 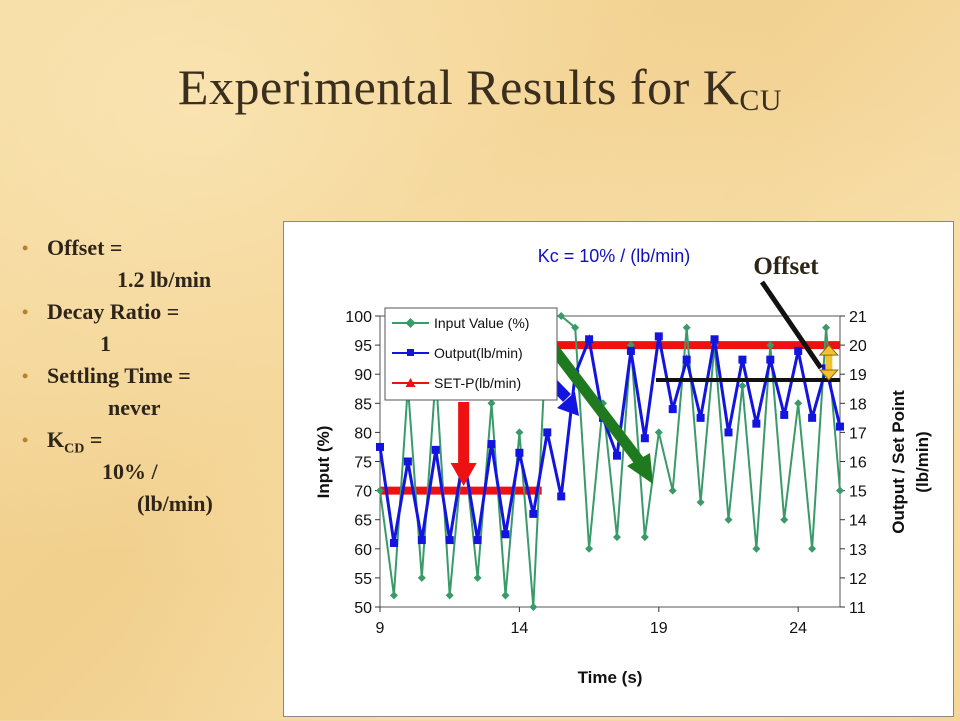 What do you see at coordinates (175, 503) in the screenshot?
I see `bullet-kcd-value-2: (lb/min)` at bounding box center [175, 503].